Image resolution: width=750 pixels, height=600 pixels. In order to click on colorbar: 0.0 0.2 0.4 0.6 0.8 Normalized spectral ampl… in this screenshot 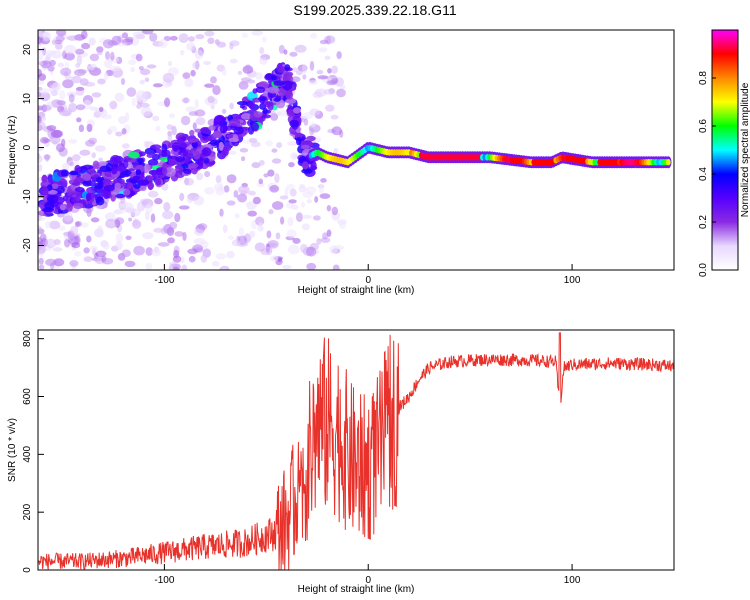, I will do `click(724, 153)`.